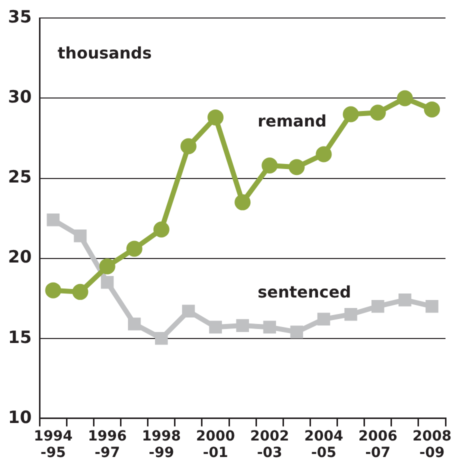  What do you see at coordinates (20, 258) in the screenshot?
I see `y-tick-label: 20` at bounding box center [20, 258].